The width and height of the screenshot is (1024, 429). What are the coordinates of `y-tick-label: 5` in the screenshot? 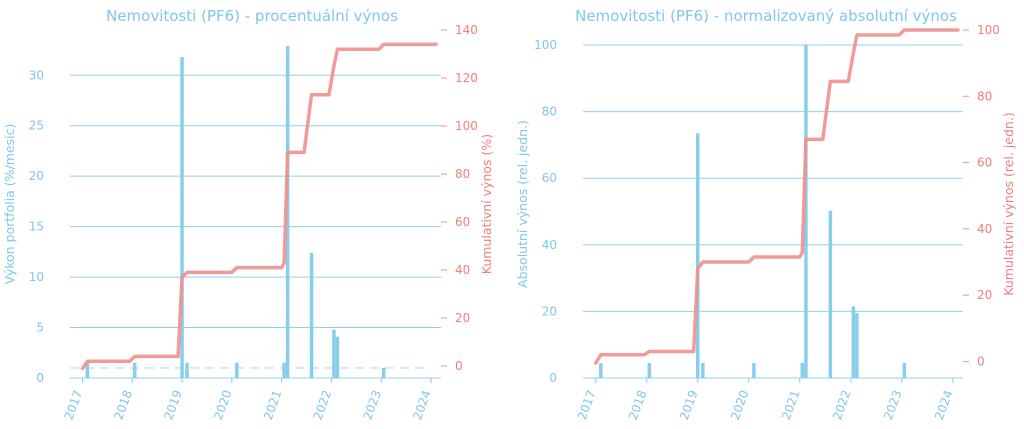 It's located at (40, 328).